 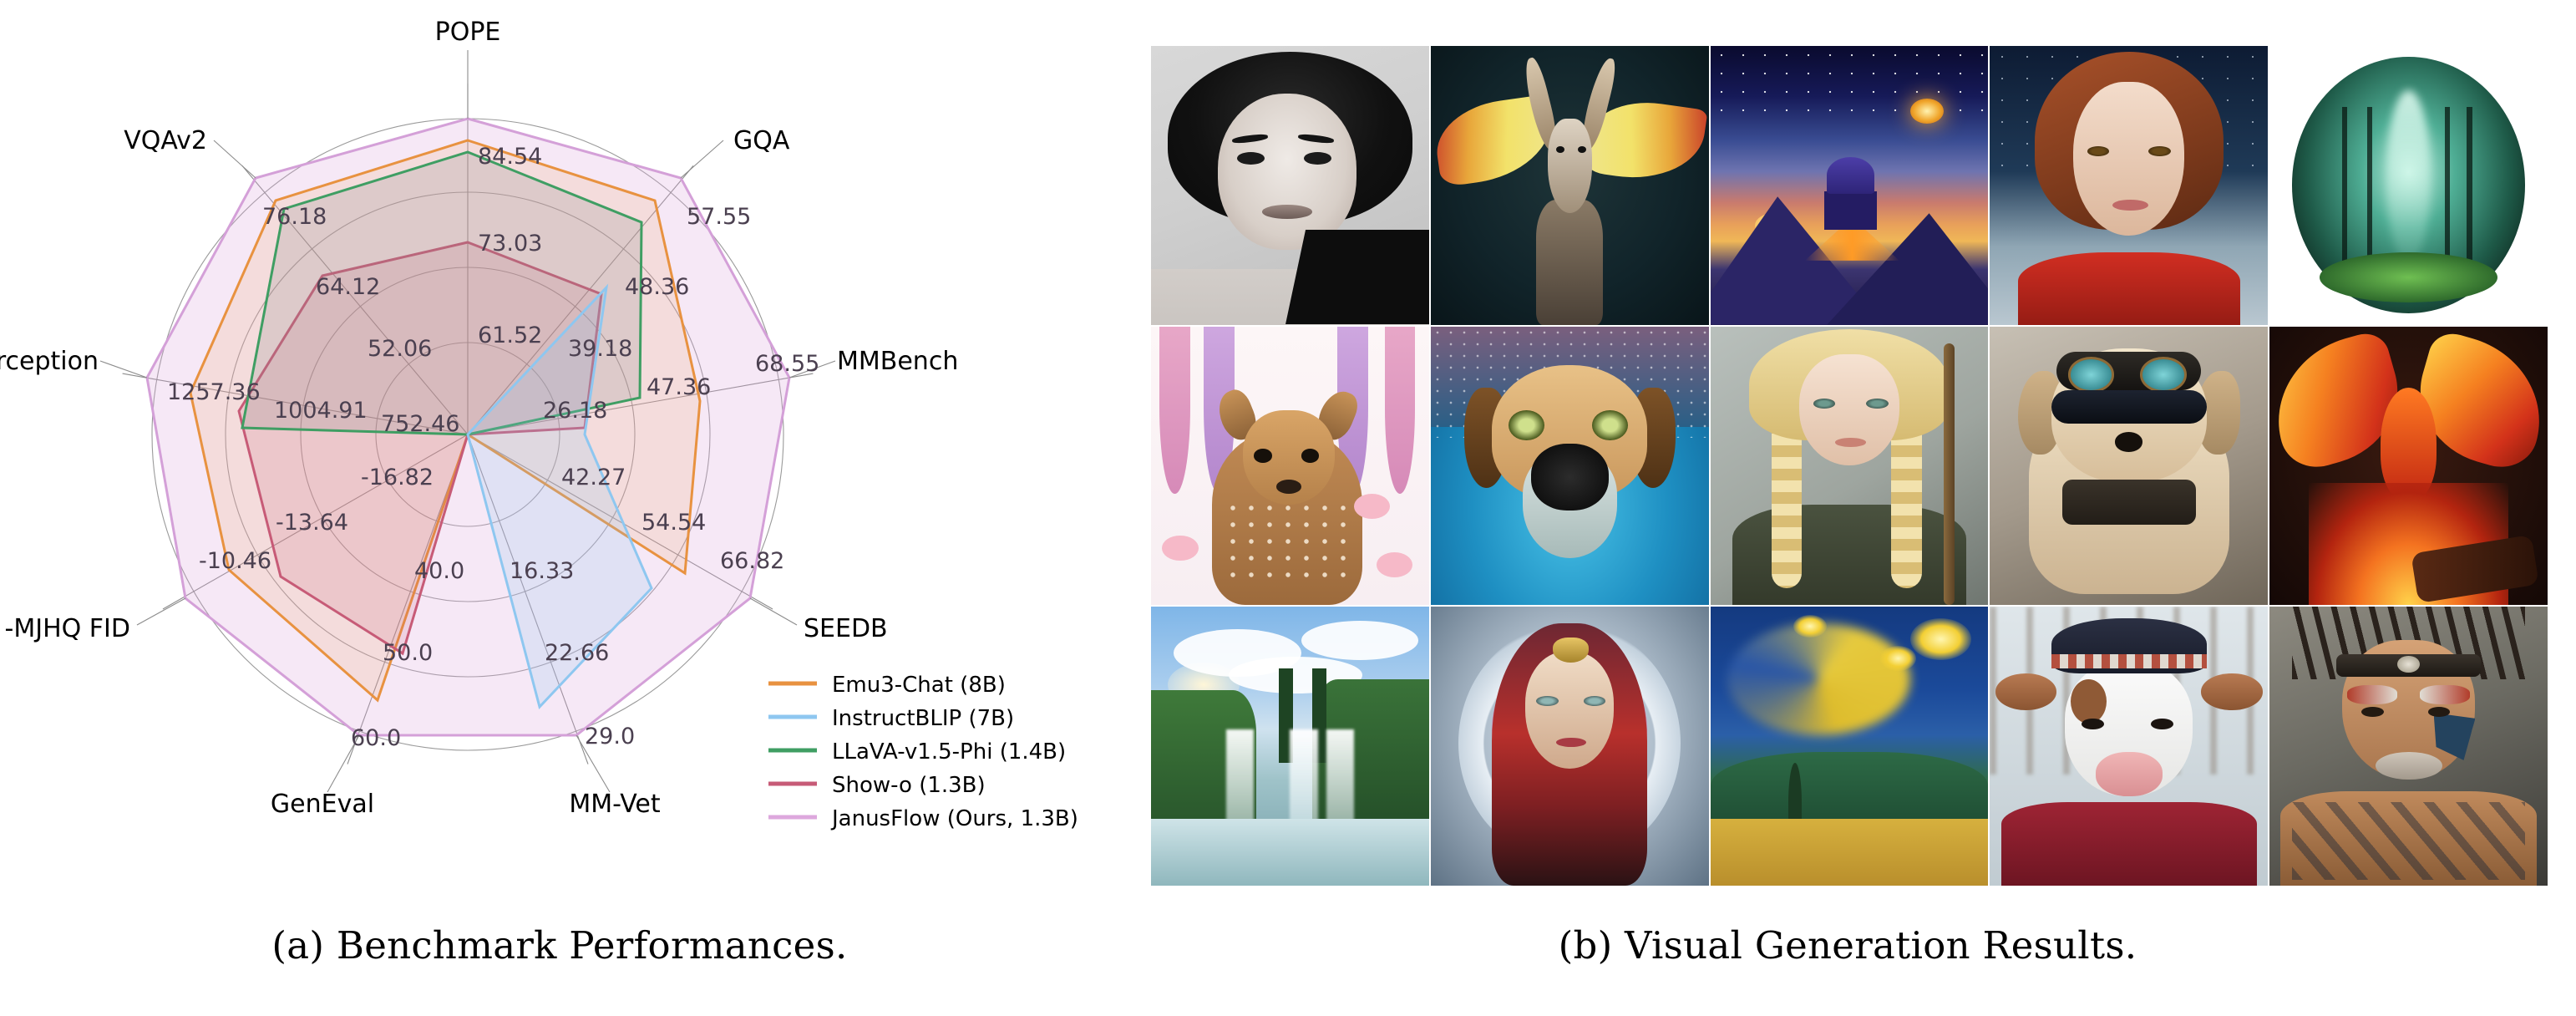 I want to click on gallery-tile-fawn-with-blossoms, so click(x=1290, y=466).